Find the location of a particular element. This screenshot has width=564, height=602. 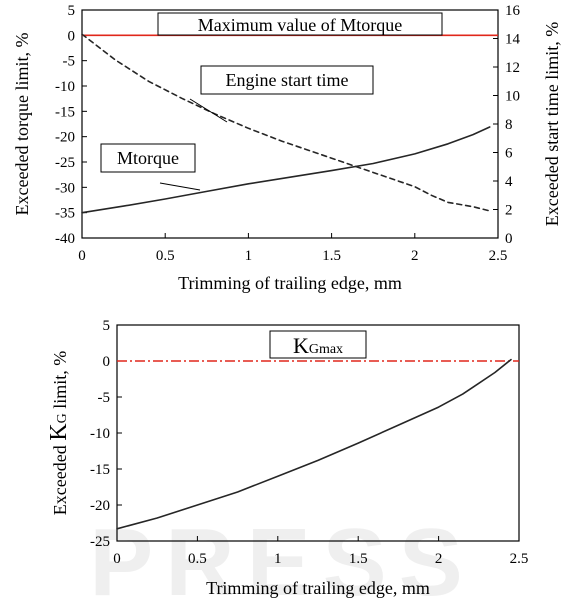

chart1-y-tick-label: 0 is located at coordinates (107, 362).